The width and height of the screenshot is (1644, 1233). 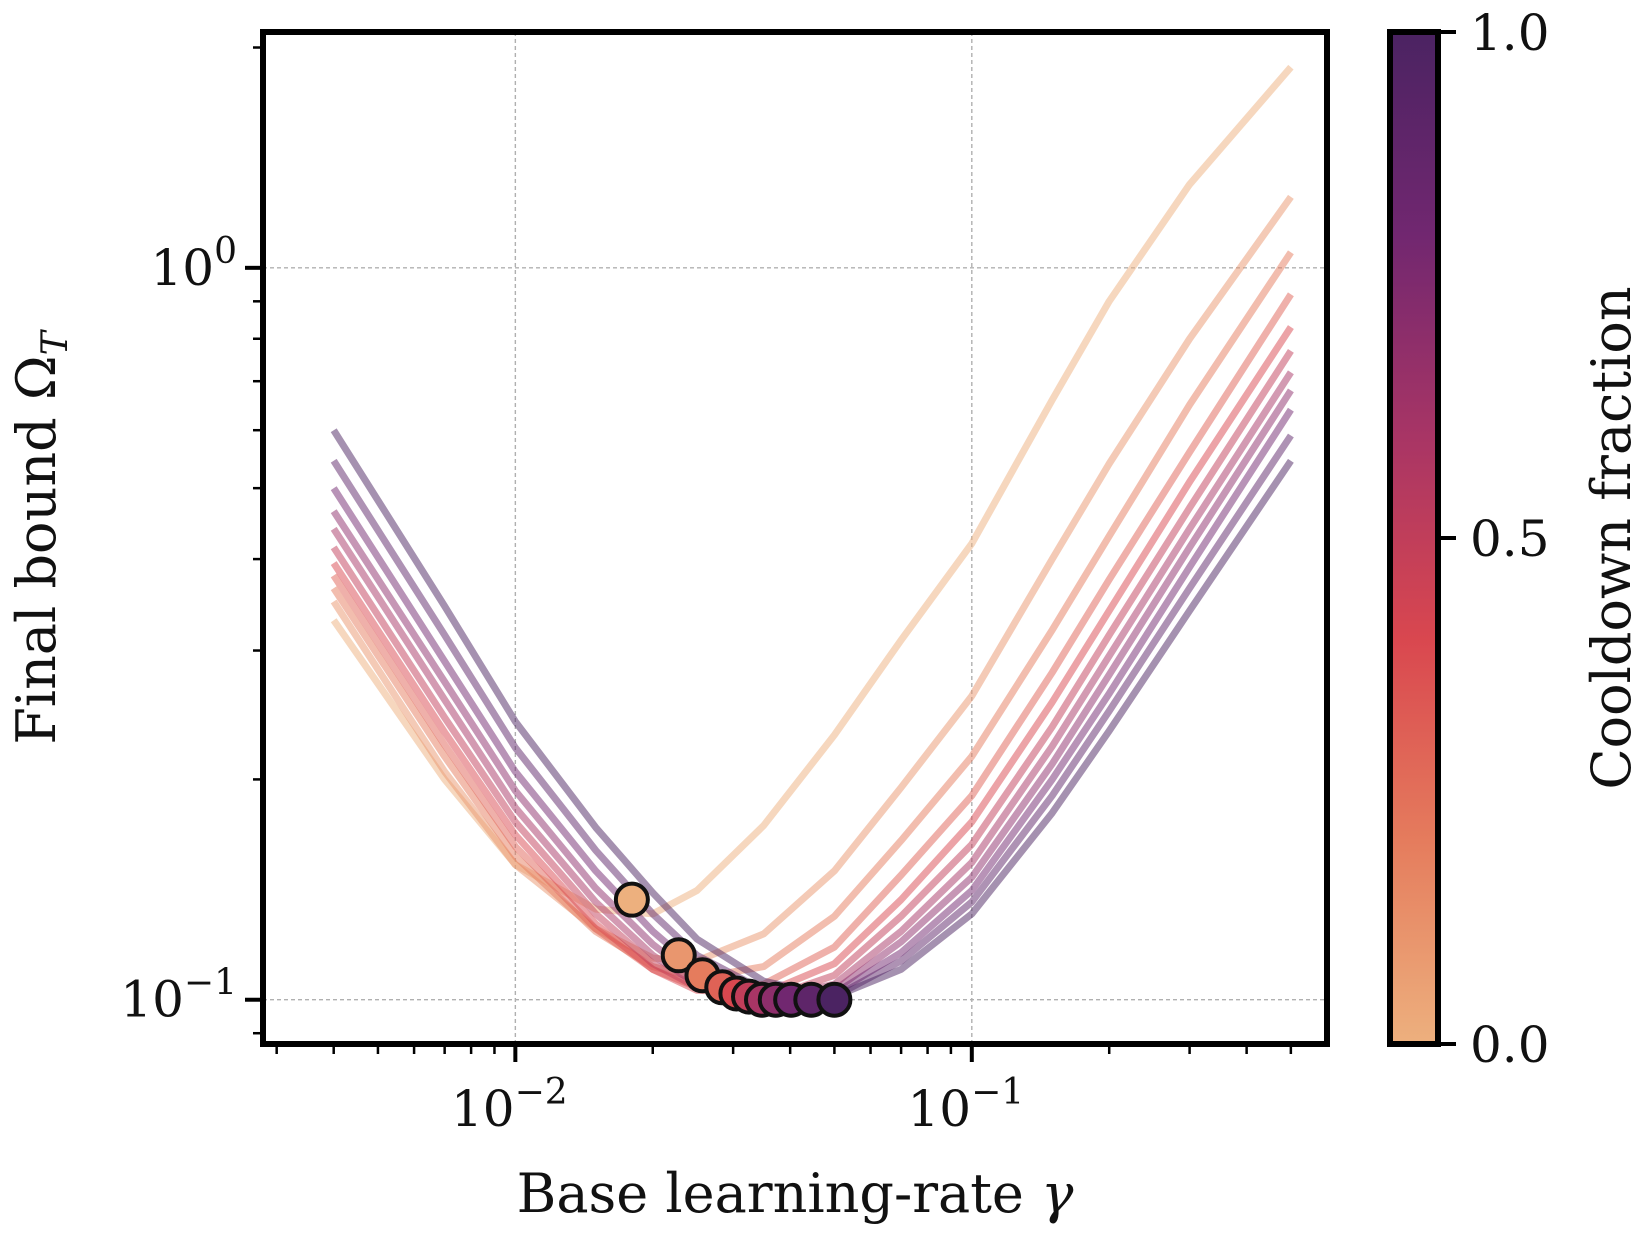 I want to click on x-tick-label: 10⁻², so click(x=509, y=1105).